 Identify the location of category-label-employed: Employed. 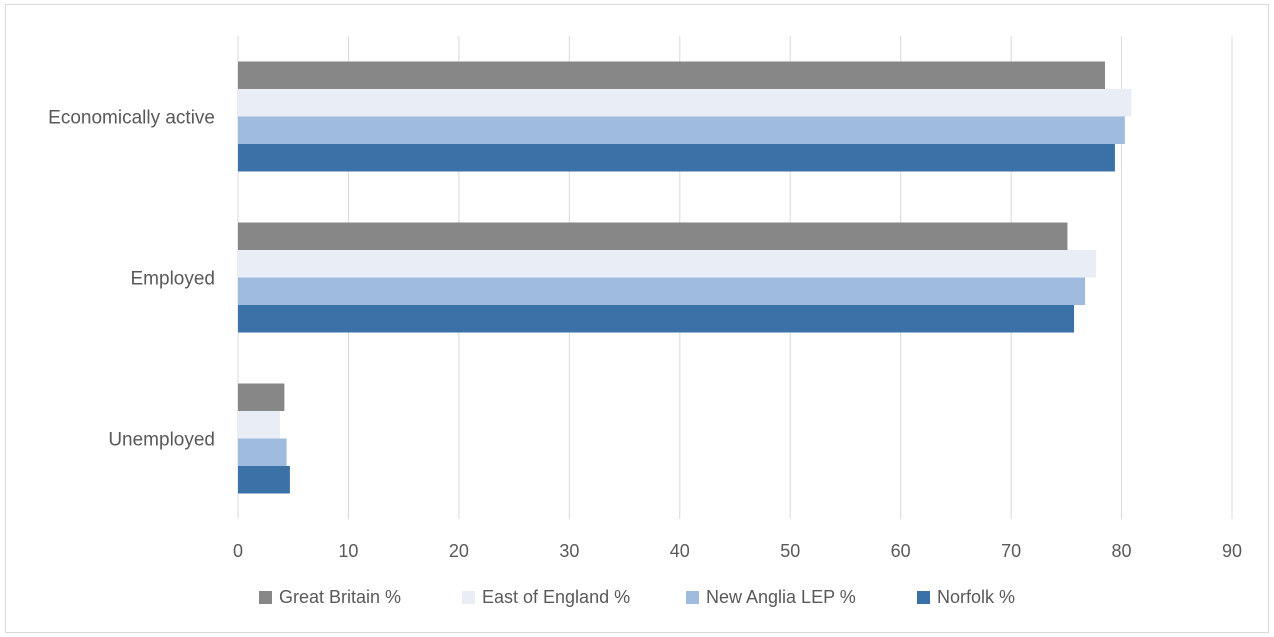
(173, 279).